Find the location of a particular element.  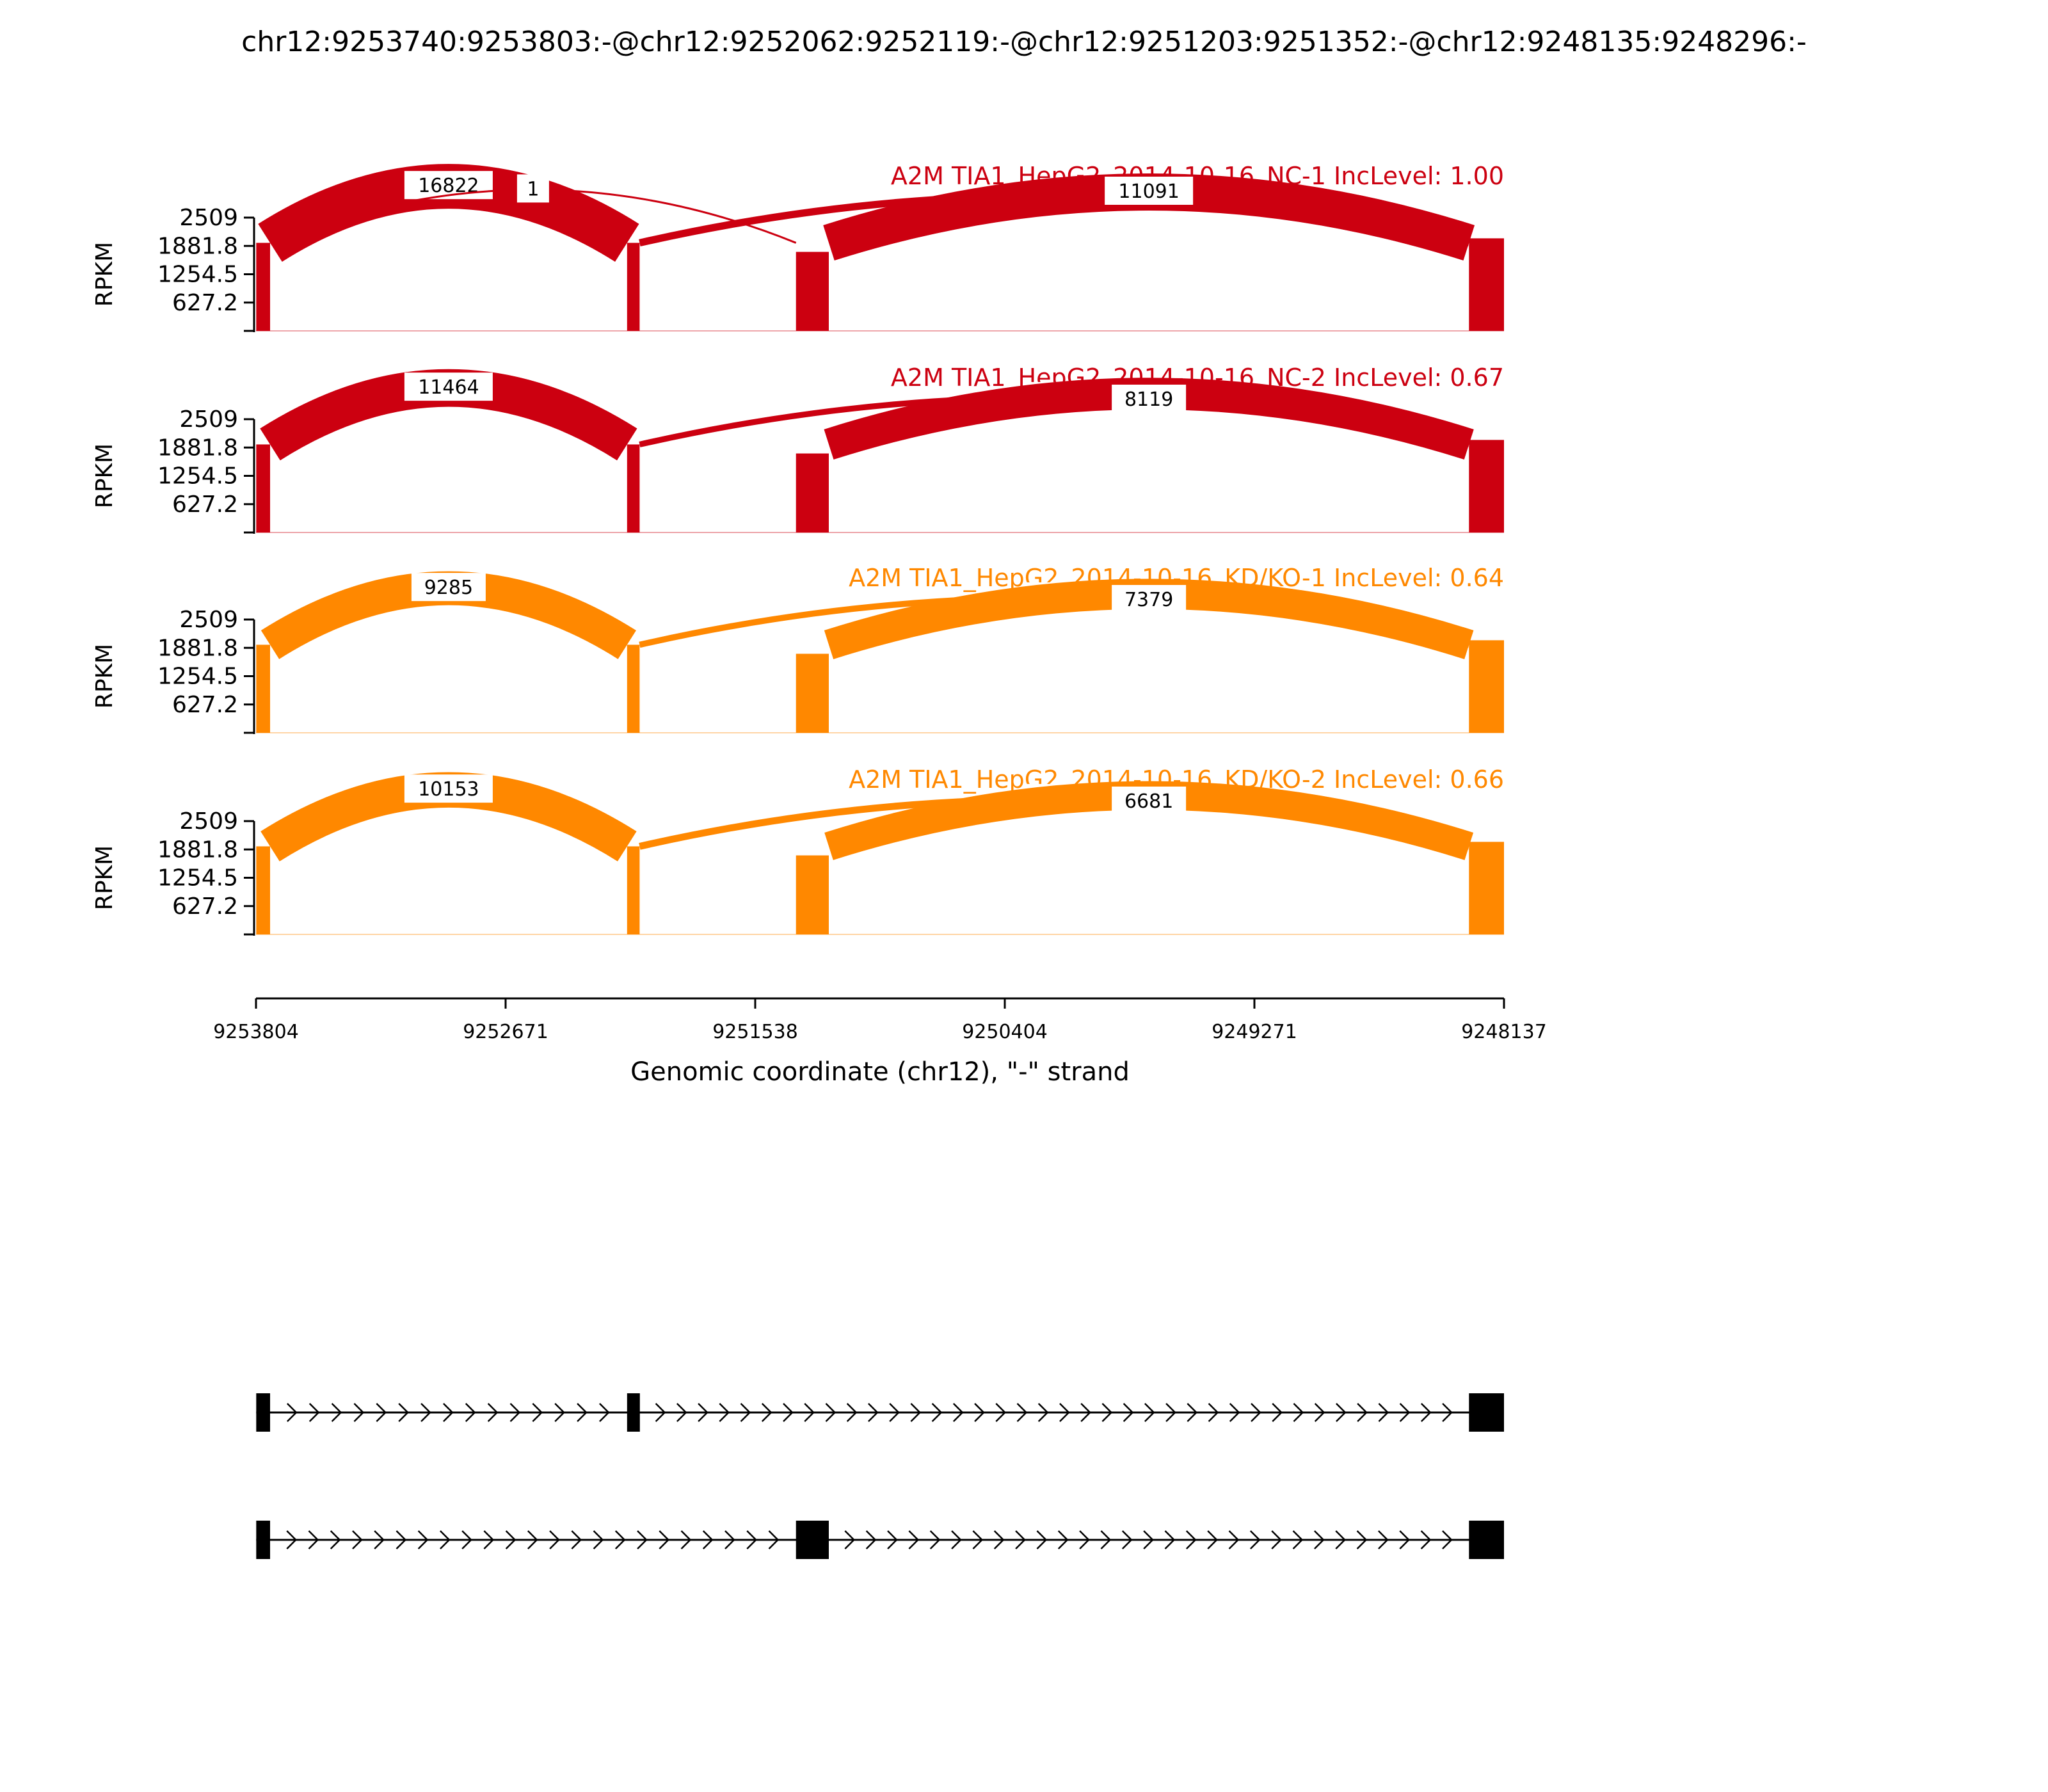

junction-count-label: 6681 is located at coordinates (1148, 801).